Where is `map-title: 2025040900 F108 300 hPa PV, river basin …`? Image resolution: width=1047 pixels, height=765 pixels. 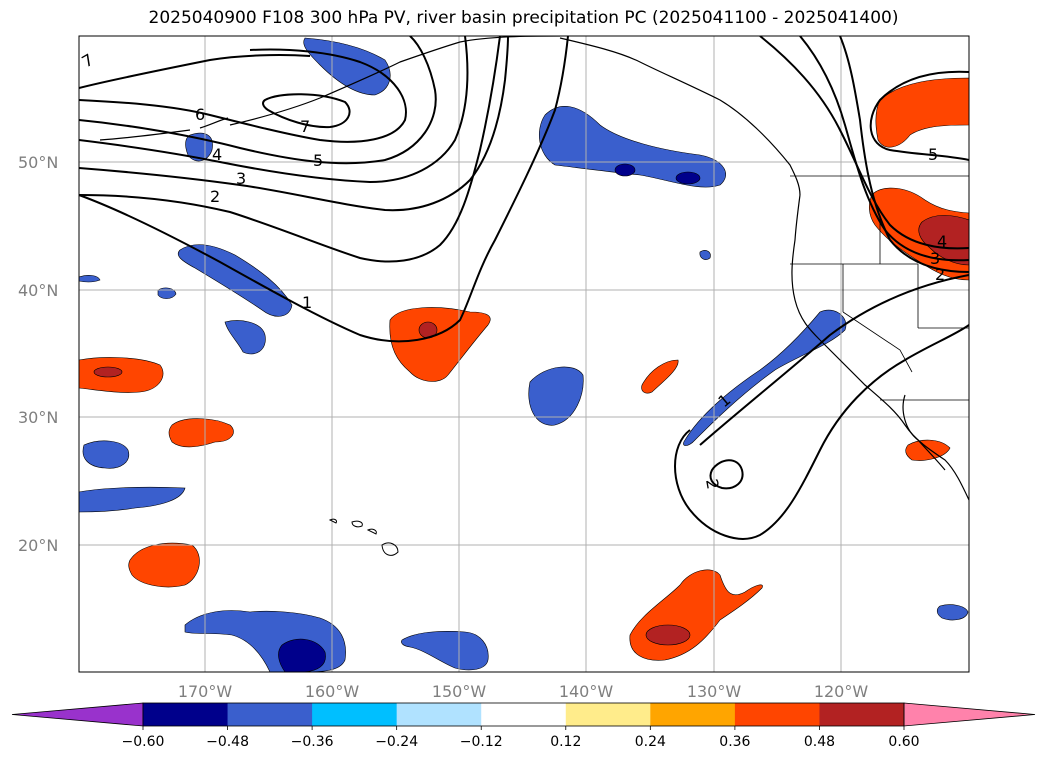
map-title: 2025040900 F108 300 hPa PV, river basin … is located at coordinates (523, 18).